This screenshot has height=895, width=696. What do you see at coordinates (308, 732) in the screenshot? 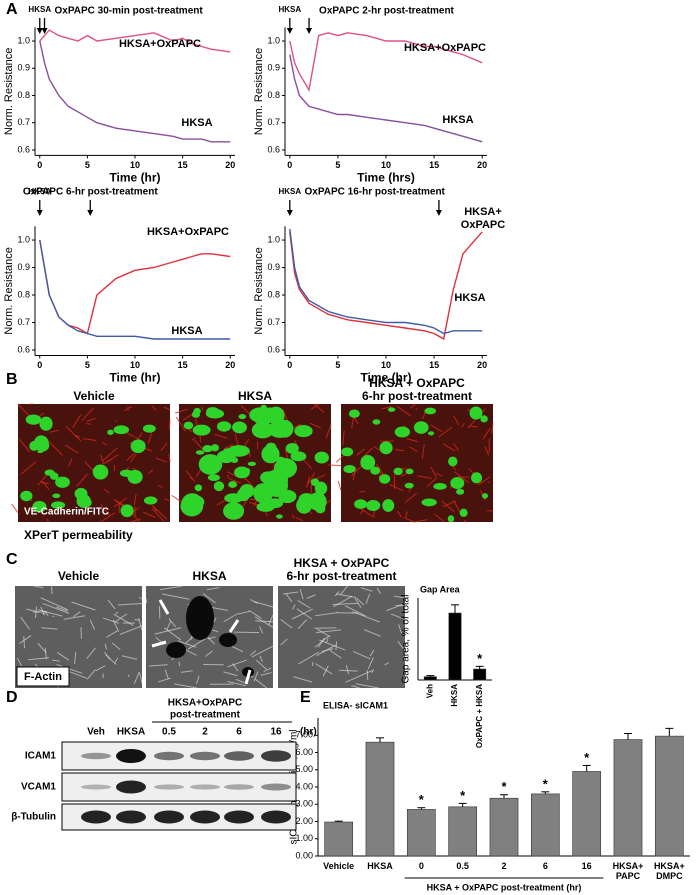
I see `unit-label: (hr)` at bounding box center [308, 732].